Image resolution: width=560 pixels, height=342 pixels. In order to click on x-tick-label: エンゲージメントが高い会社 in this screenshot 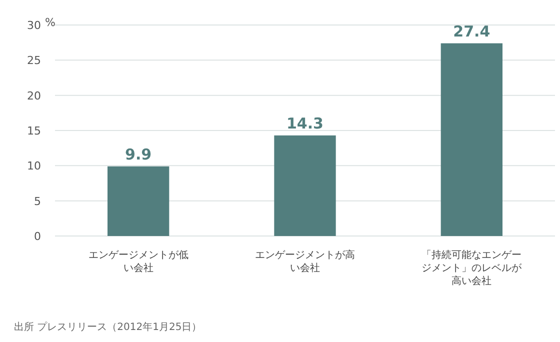, I will do `click(305, 261)`.